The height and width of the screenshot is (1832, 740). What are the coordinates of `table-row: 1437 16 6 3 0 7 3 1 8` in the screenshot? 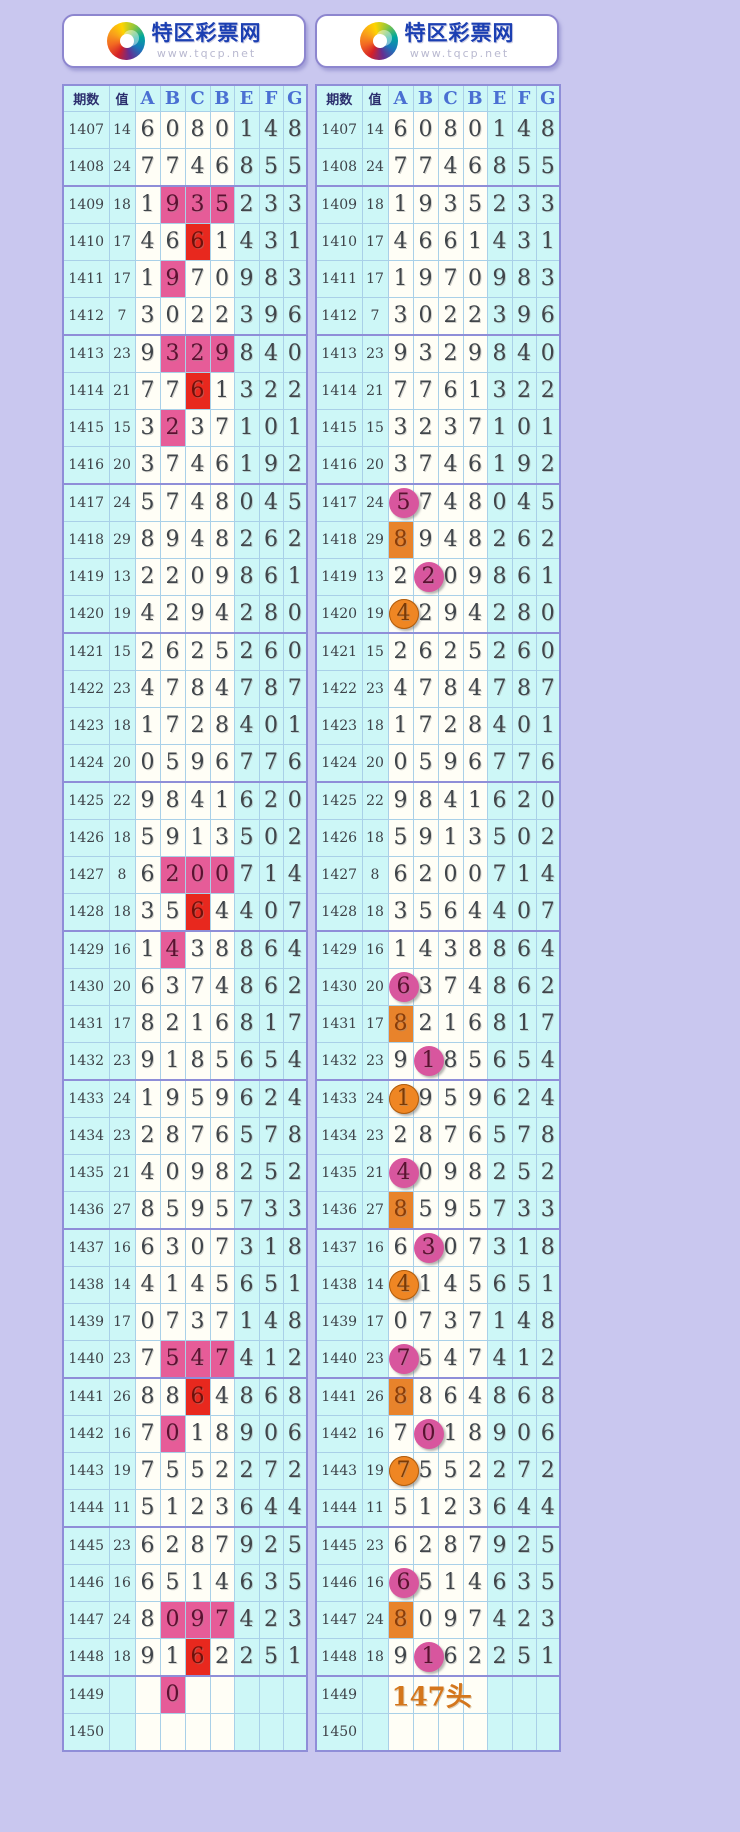 It's located at (438, 1247).